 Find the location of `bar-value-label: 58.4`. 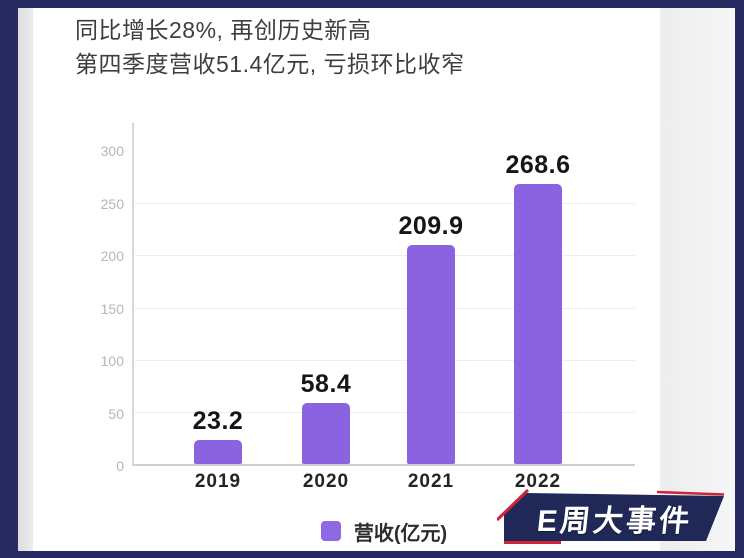

bar-value-label: 58.4 is located at coordinates (326, 384).